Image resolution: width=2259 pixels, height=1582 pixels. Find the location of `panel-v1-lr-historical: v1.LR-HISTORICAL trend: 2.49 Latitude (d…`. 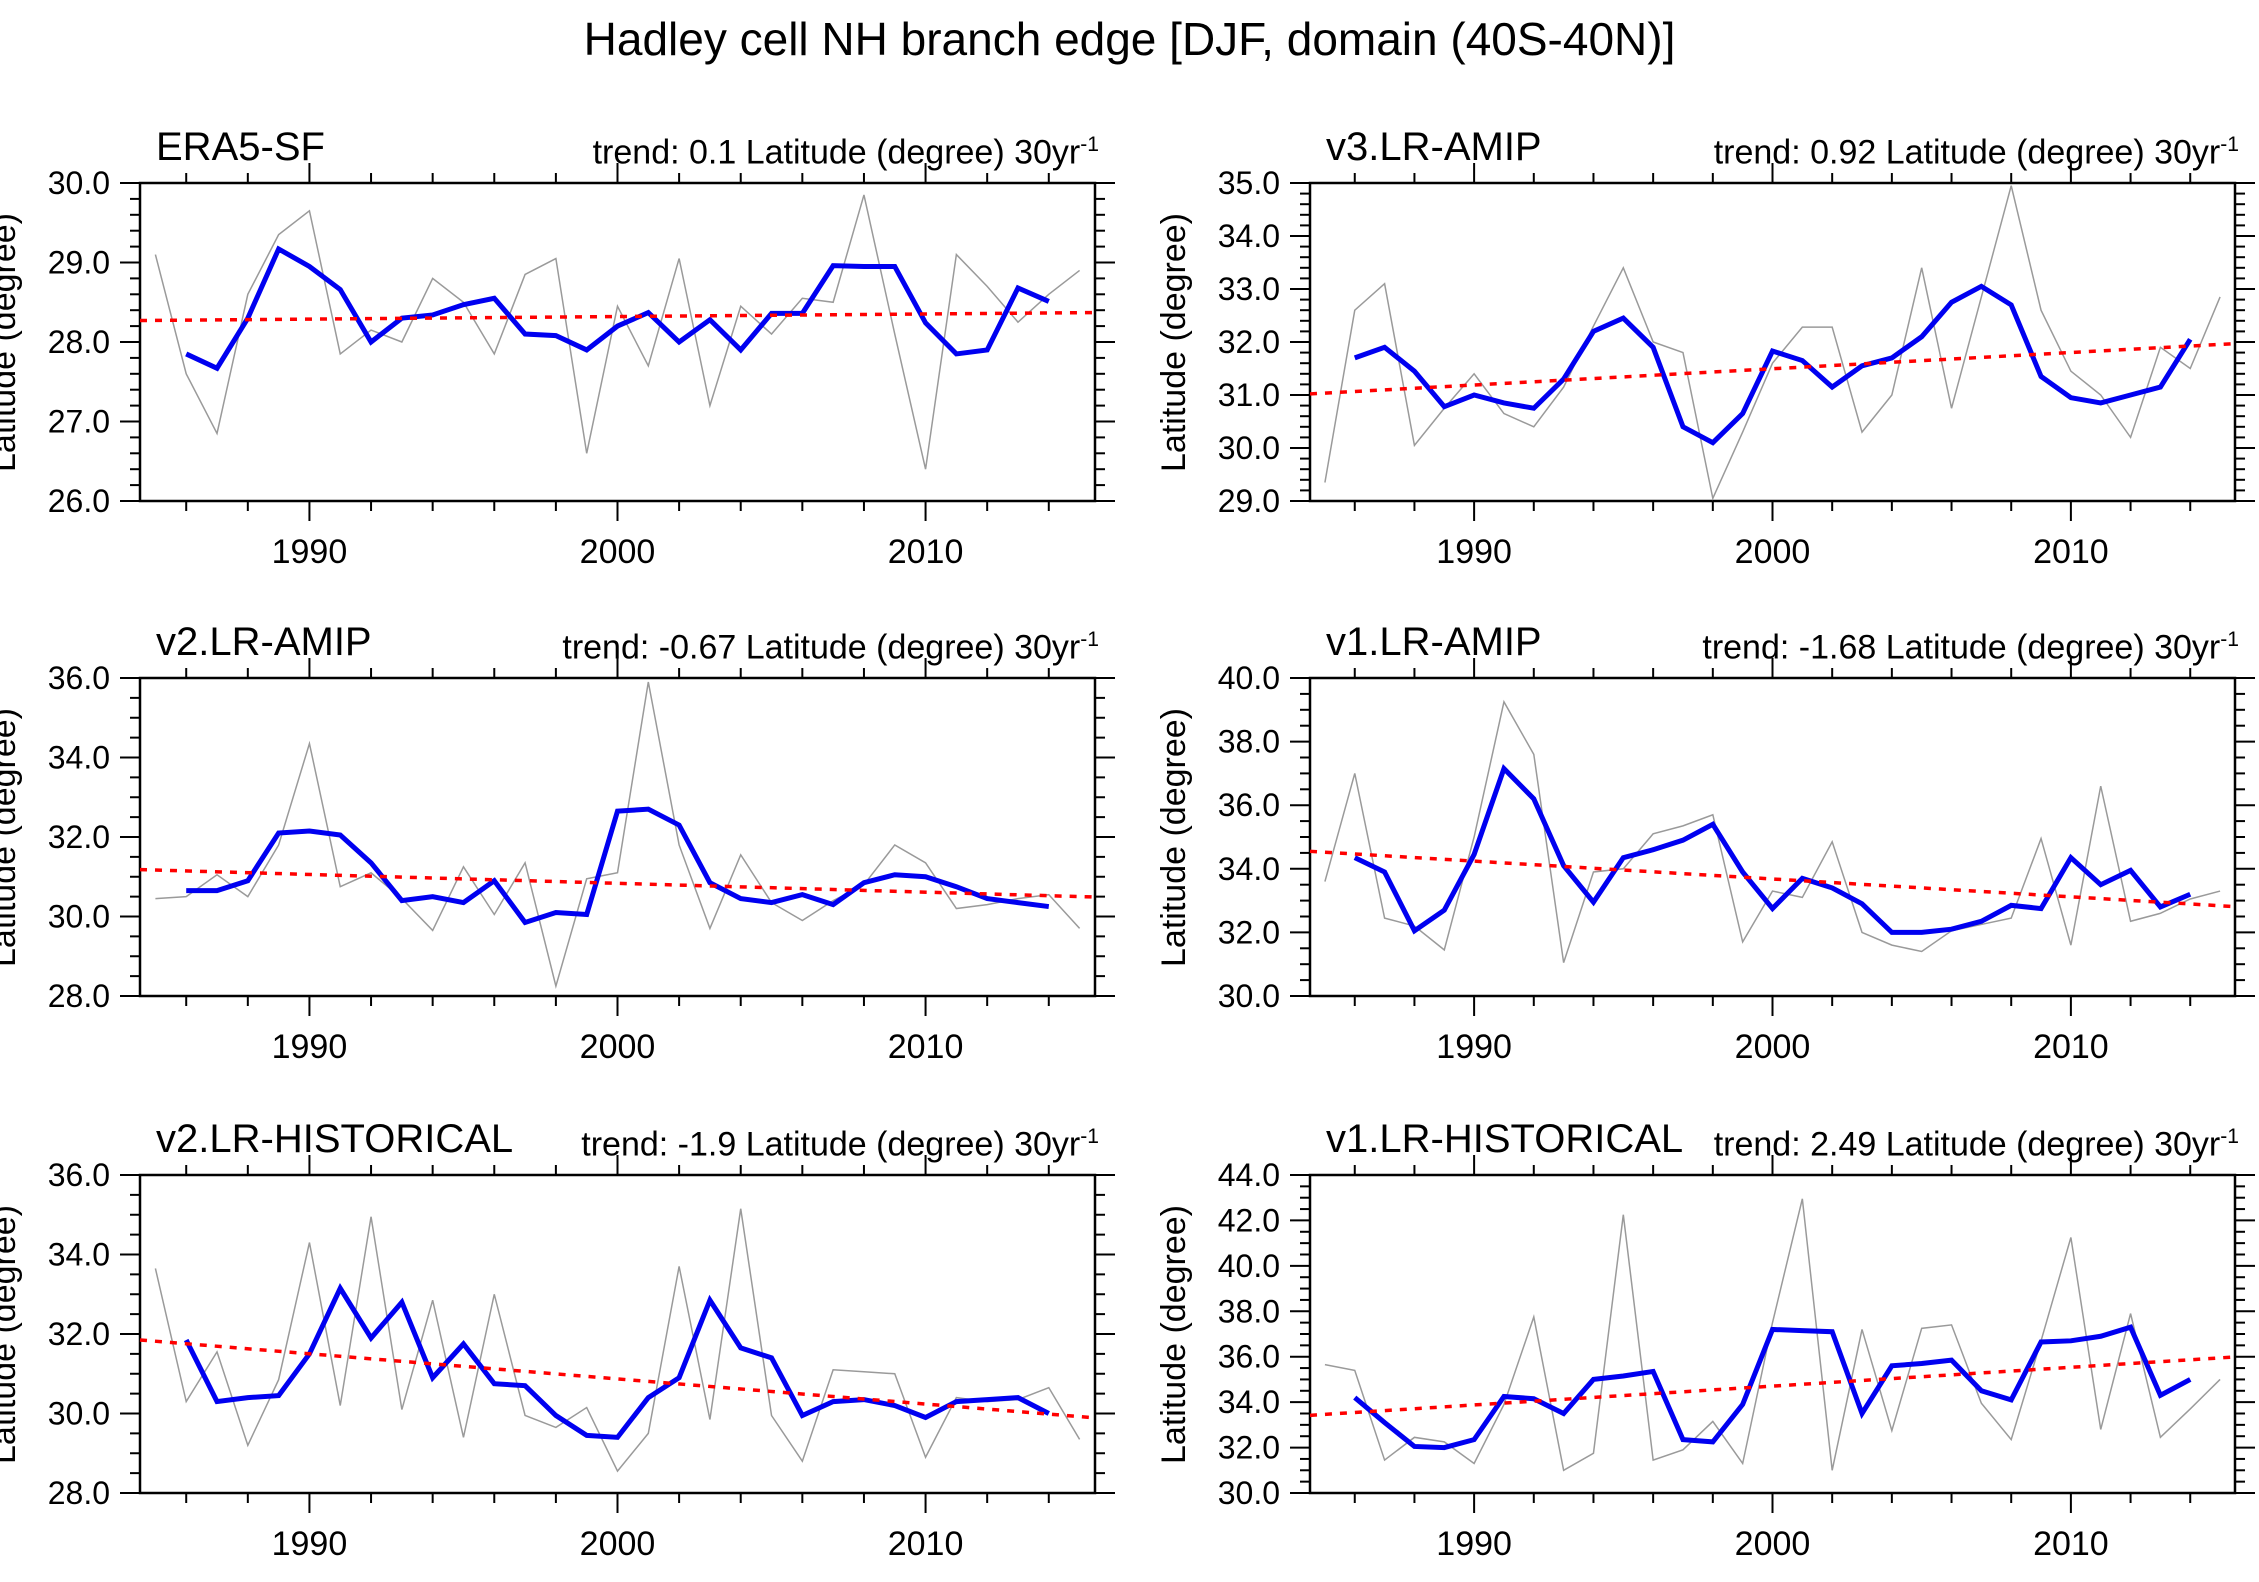

panel-v1-lr-historical: v1.LR-HISTORICAL trend: 2.49 Latitude (d… is located at coordinates (1705, 1340).